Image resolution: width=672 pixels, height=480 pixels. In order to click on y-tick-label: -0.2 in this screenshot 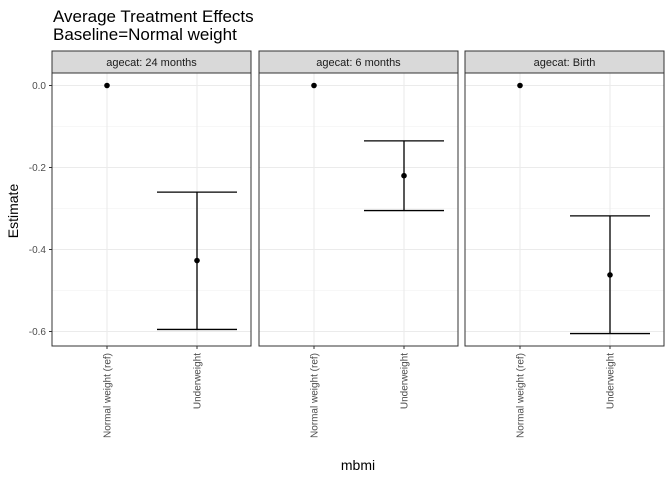, I will do `click(38, 168)`.